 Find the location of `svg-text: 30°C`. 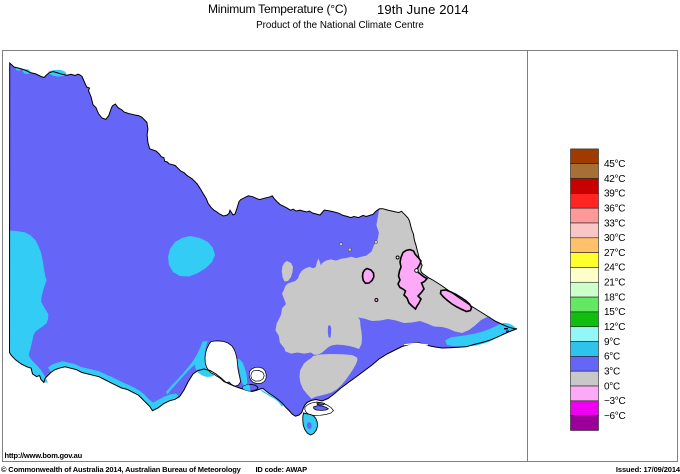

svg-text: 30°C is located at coordinates (614, 238).